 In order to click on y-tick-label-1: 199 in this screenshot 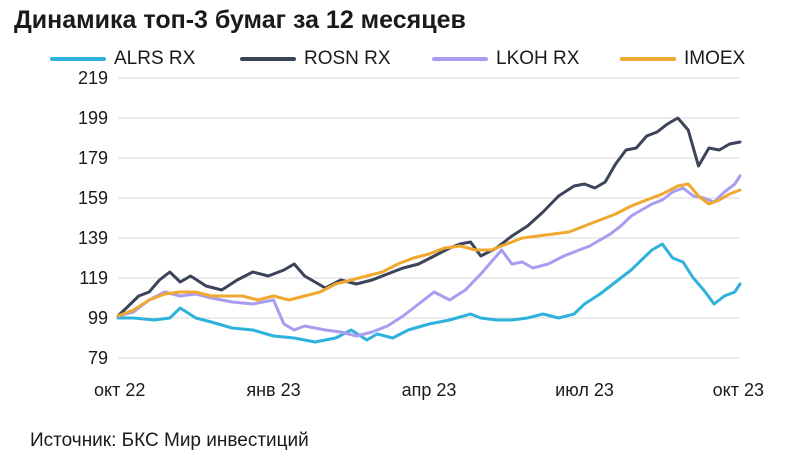, I will do `click(93, 118)`.